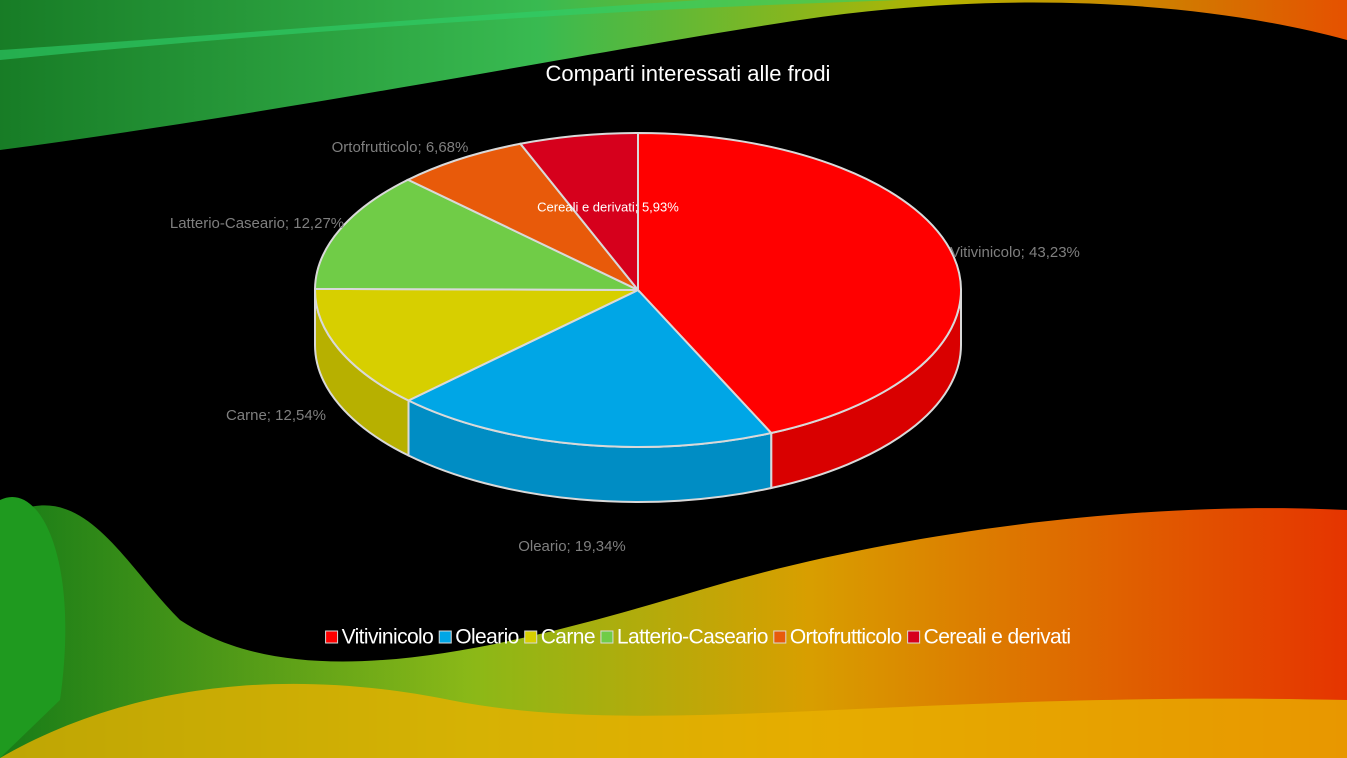 The image size is (1347, 758). What do you see at coordinates (1015, 252) in the screenshot?
I see `data-label: Vitivinicolo; 43,23%` at bounding box center [1015, 252].